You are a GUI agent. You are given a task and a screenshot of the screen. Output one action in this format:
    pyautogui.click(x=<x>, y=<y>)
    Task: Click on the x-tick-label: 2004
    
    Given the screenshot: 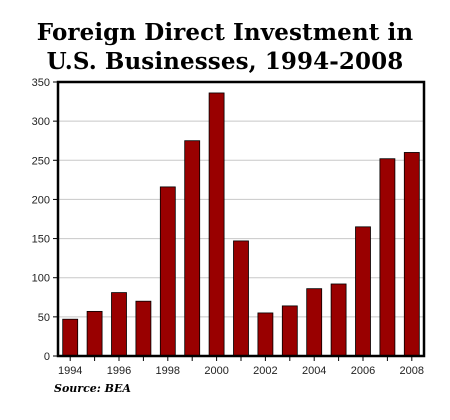 What is the action you would take?
    pyautogui.click(x=314, y=371)
    